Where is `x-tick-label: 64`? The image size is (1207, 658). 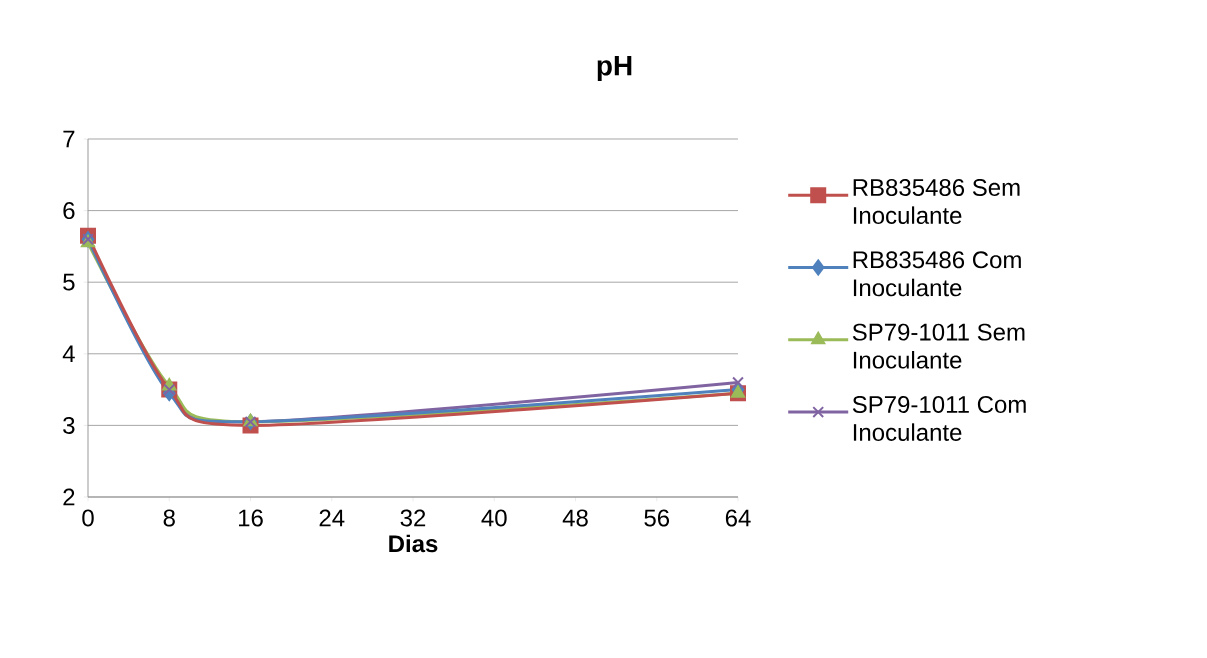
x-tick-label: 64 is located at coordinates (738, 518).